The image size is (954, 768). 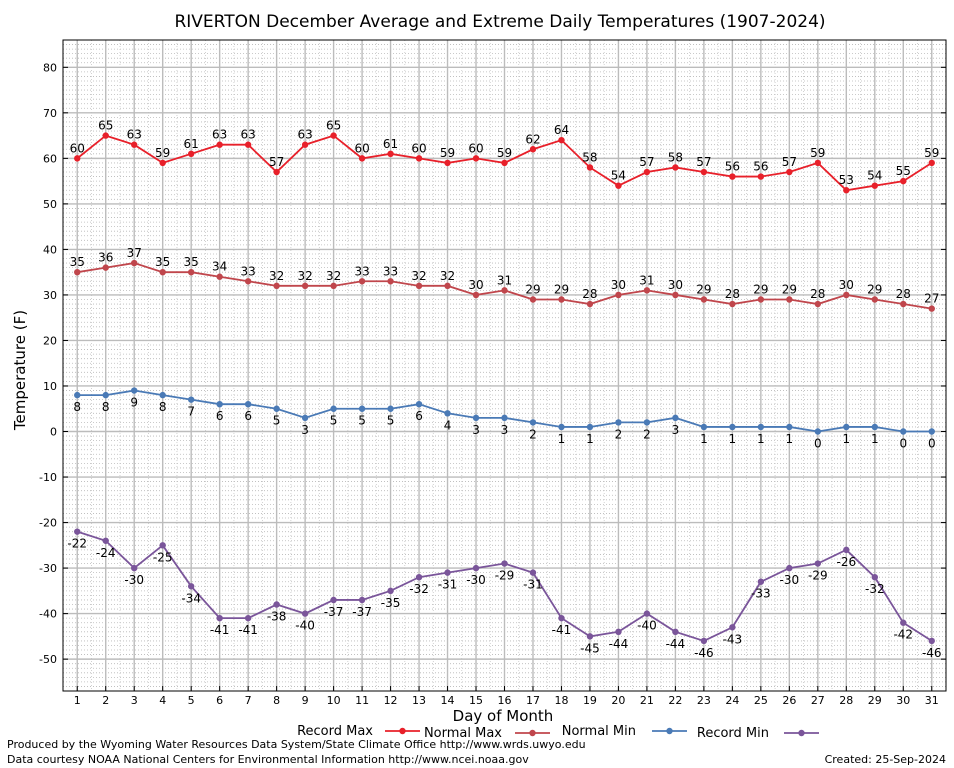 What do you see at coordinates (334, 700) in the screenshot?
I see `x-tick-label: 10` at bounding box center [334, 700].